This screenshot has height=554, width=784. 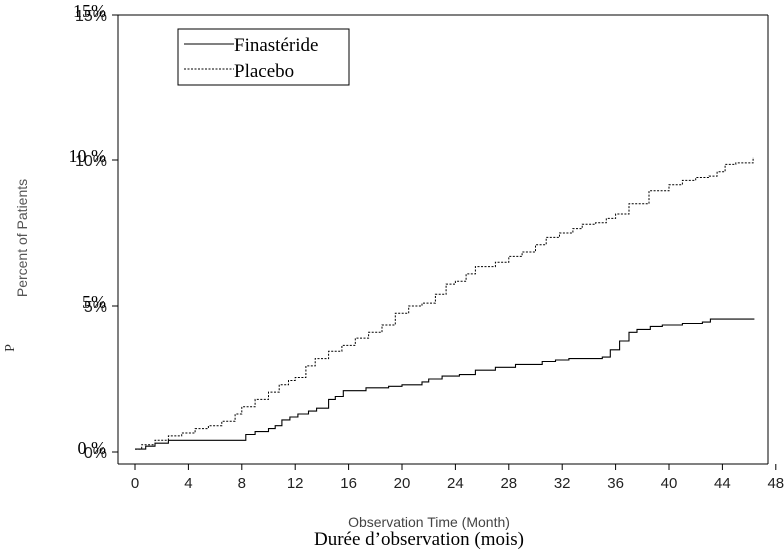 What do you see at coordinates (242, 483) in the screenshot?
I see `x-tick-label-8: 8` at bounding box center [242, 483].